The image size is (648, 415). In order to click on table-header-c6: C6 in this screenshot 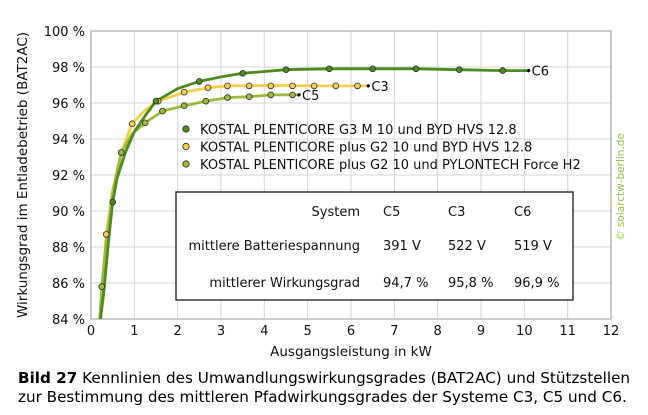, I will do `click(522, 212)`.